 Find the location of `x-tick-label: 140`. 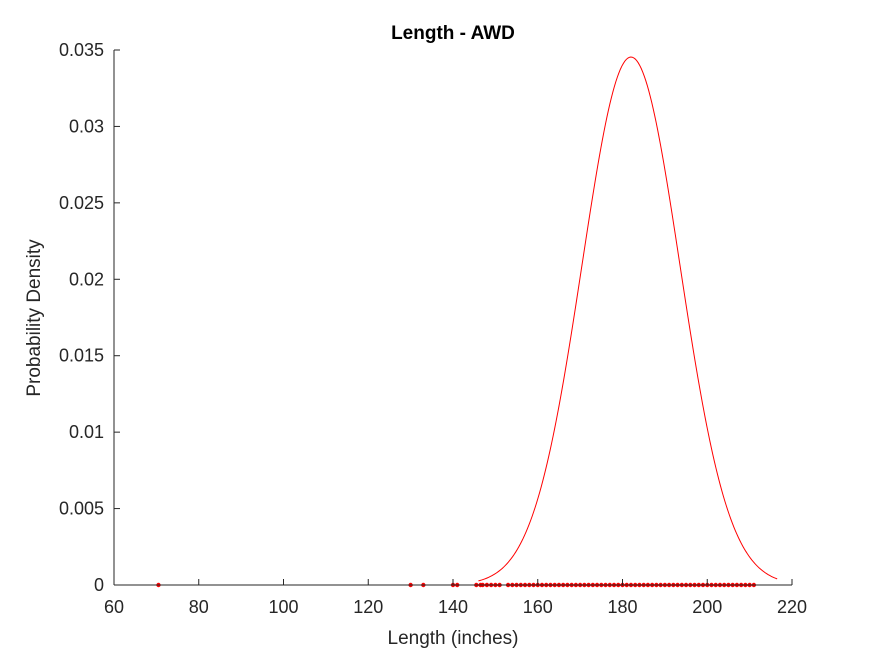

x-tick-label: 140 is located at coordinates (453, 607).